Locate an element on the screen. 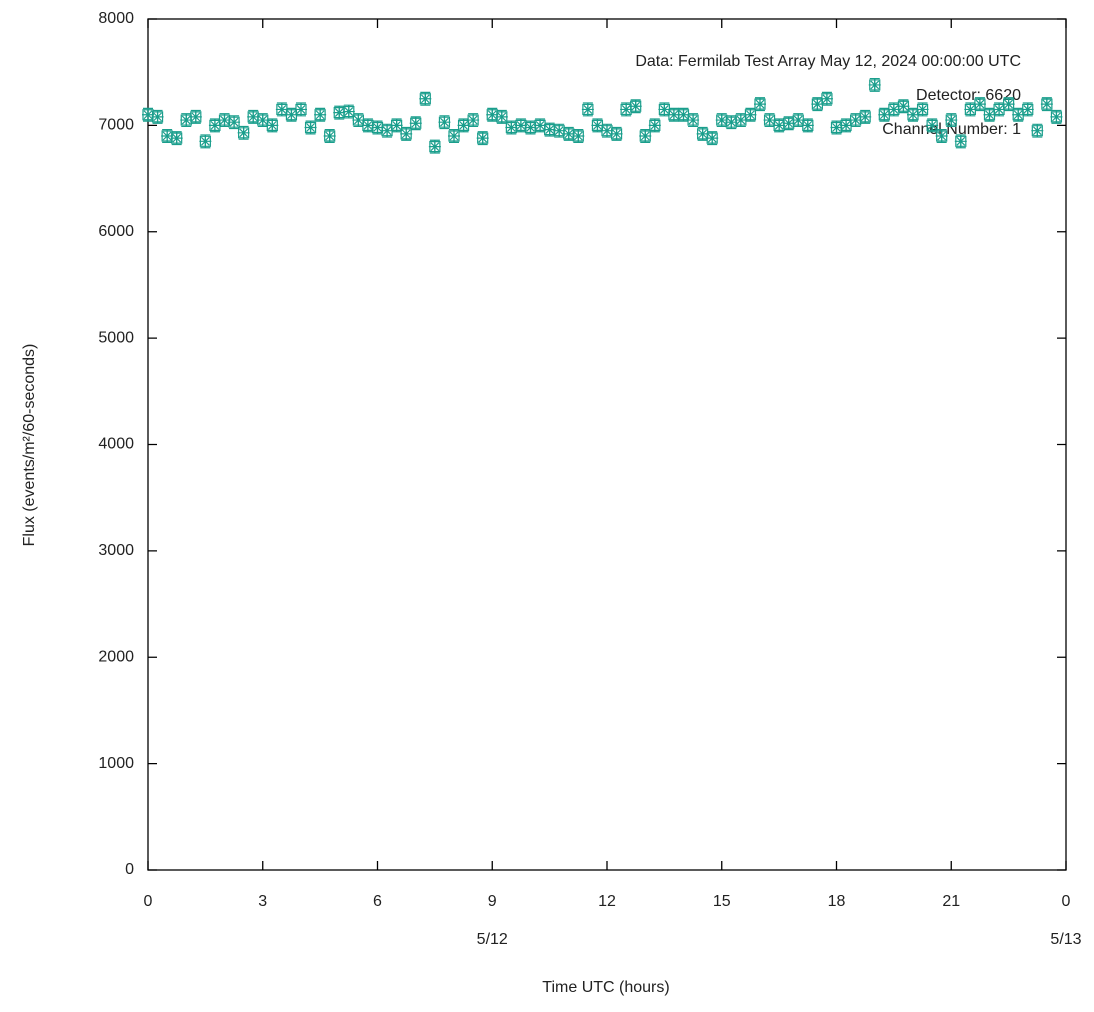 The image size is (1094, 1012). y-tick-label: 4000 is located at coordinates (116, 444).